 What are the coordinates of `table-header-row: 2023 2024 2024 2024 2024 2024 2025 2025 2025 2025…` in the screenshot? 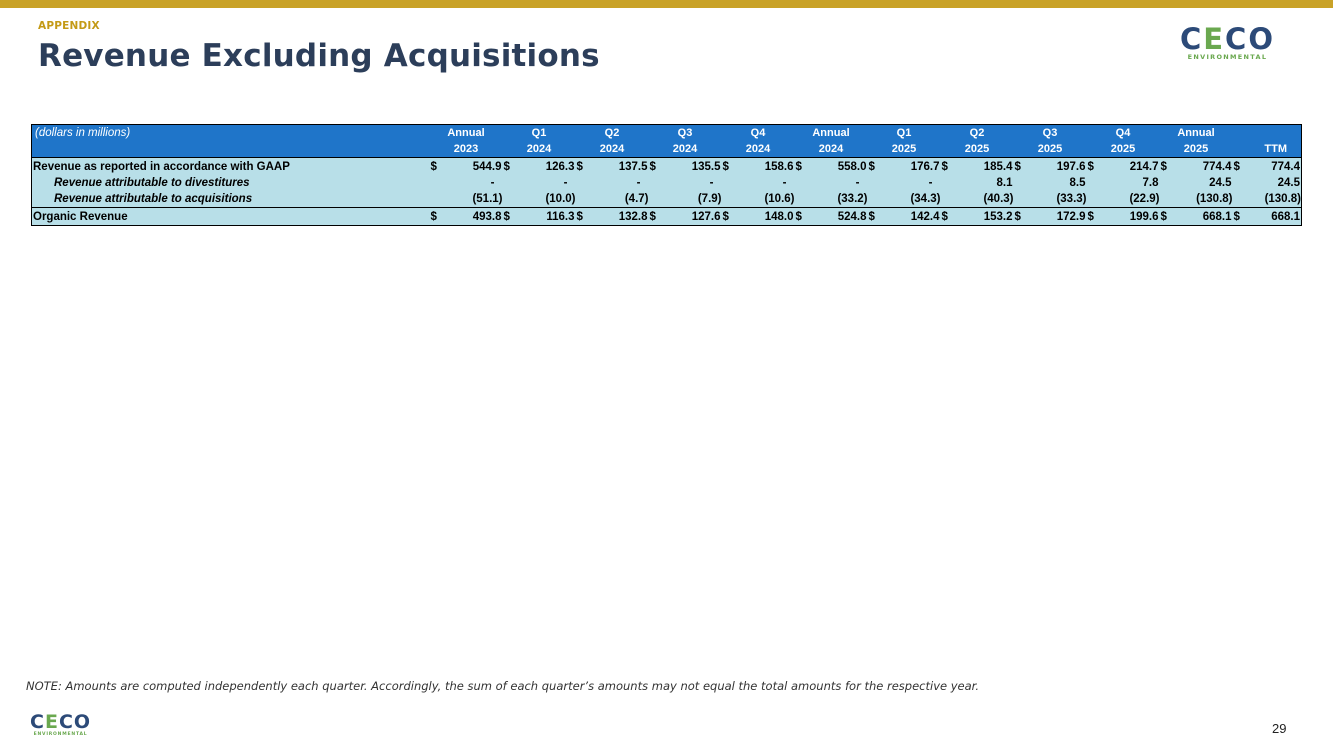 It's located at (666, 149).